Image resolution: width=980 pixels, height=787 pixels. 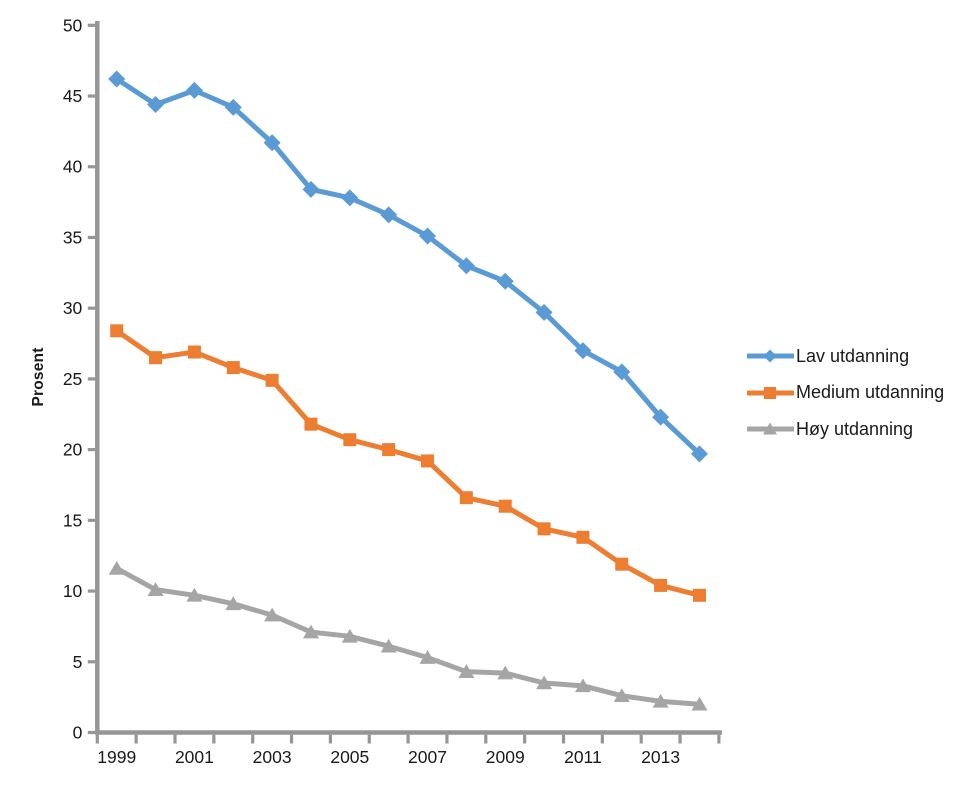 I want to click on y-tick-label: 10, so click(x=73, y=591).